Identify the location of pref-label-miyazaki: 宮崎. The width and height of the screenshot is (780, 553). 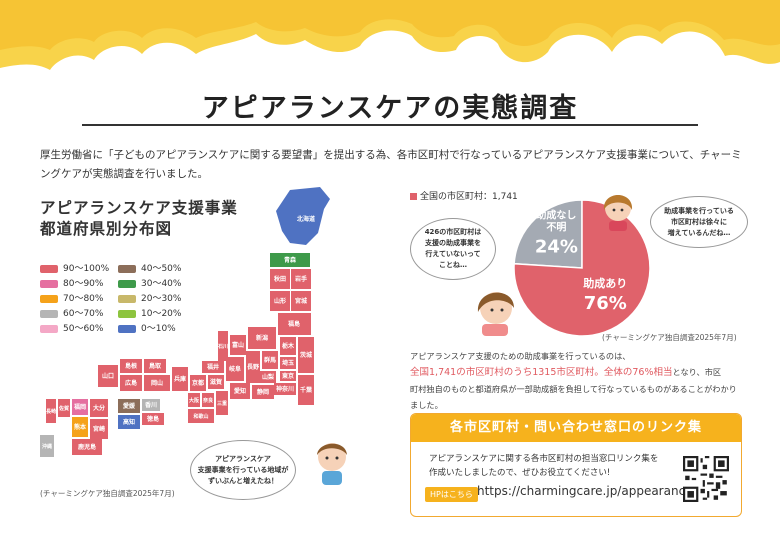
(99, 429).